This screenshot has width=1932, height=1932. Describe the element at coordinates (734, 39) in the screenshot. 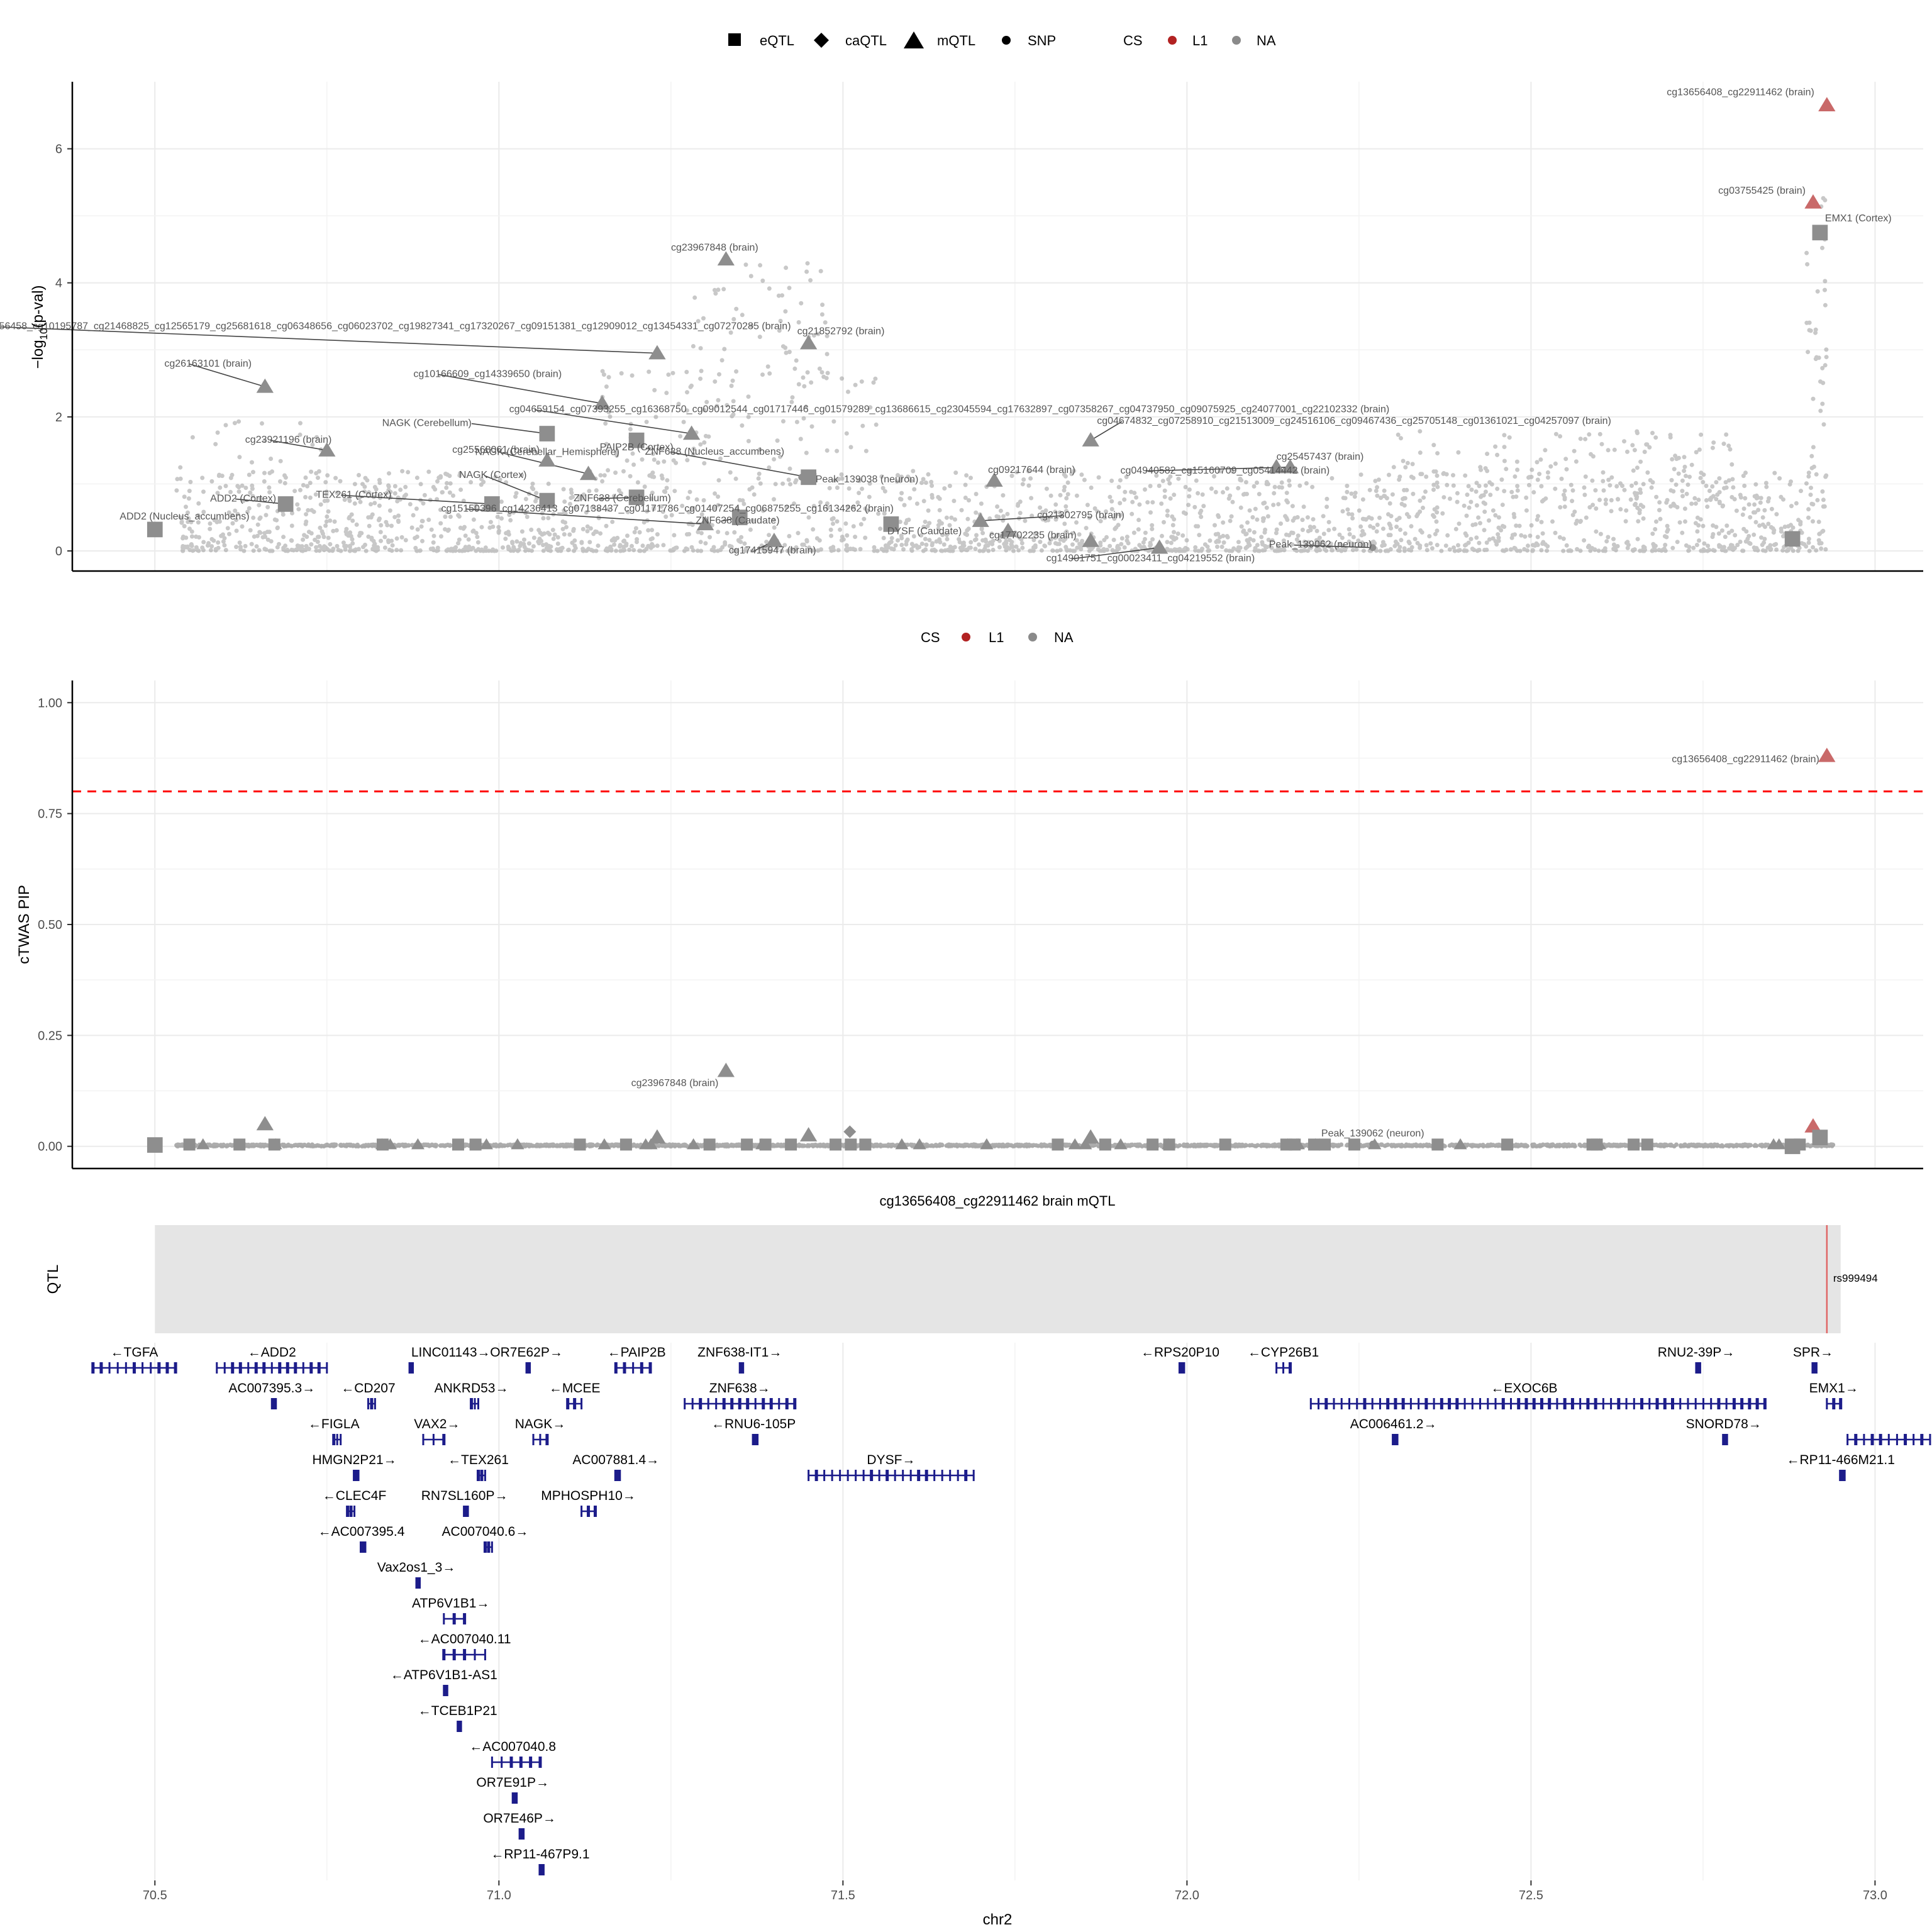

I see `legend-square-icon` at that location.